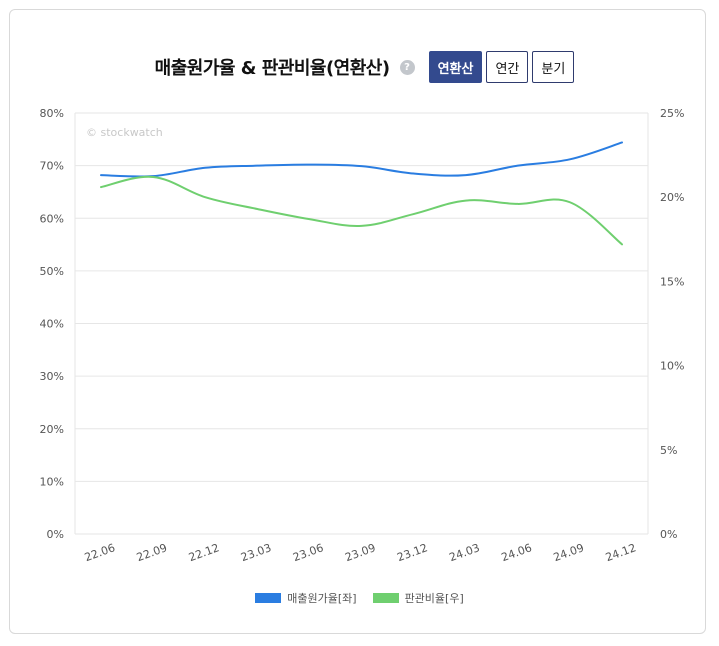  Describe the element at coordinates (553, 67) in the screenshot. I see `quarter-button: 분기` at that location.